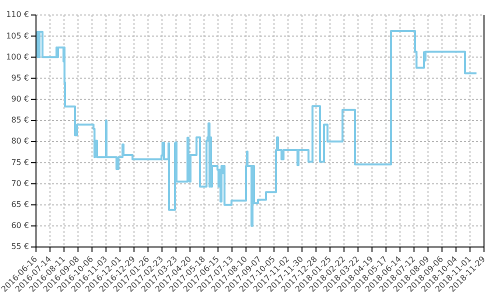  Describe the element at coordinates (20, 77) in the screenshot. I see `y-tick-label: 95 €` at that location.